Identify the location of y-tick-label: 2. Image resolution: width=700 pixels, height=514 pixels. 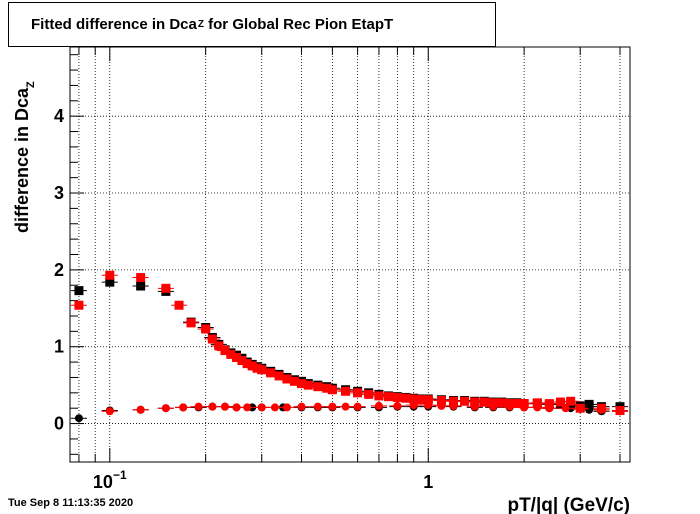
(59, 270).